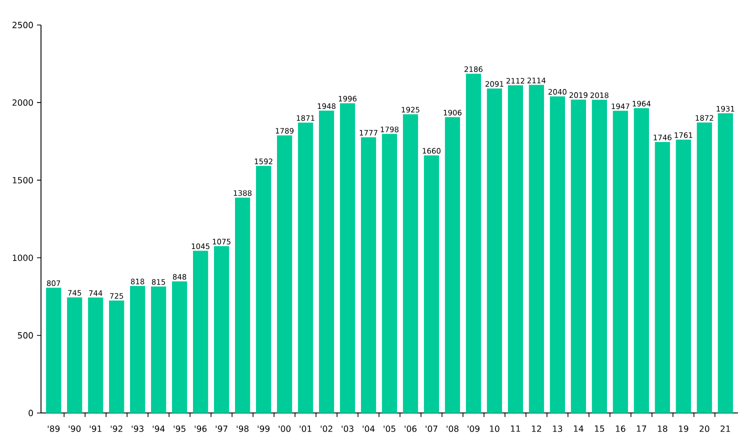 The height and width of the screenshot is (447, 740). Describe the element at coordinates (621, 429) in the screenshot. I see `x-tick-label: 16` at that location.